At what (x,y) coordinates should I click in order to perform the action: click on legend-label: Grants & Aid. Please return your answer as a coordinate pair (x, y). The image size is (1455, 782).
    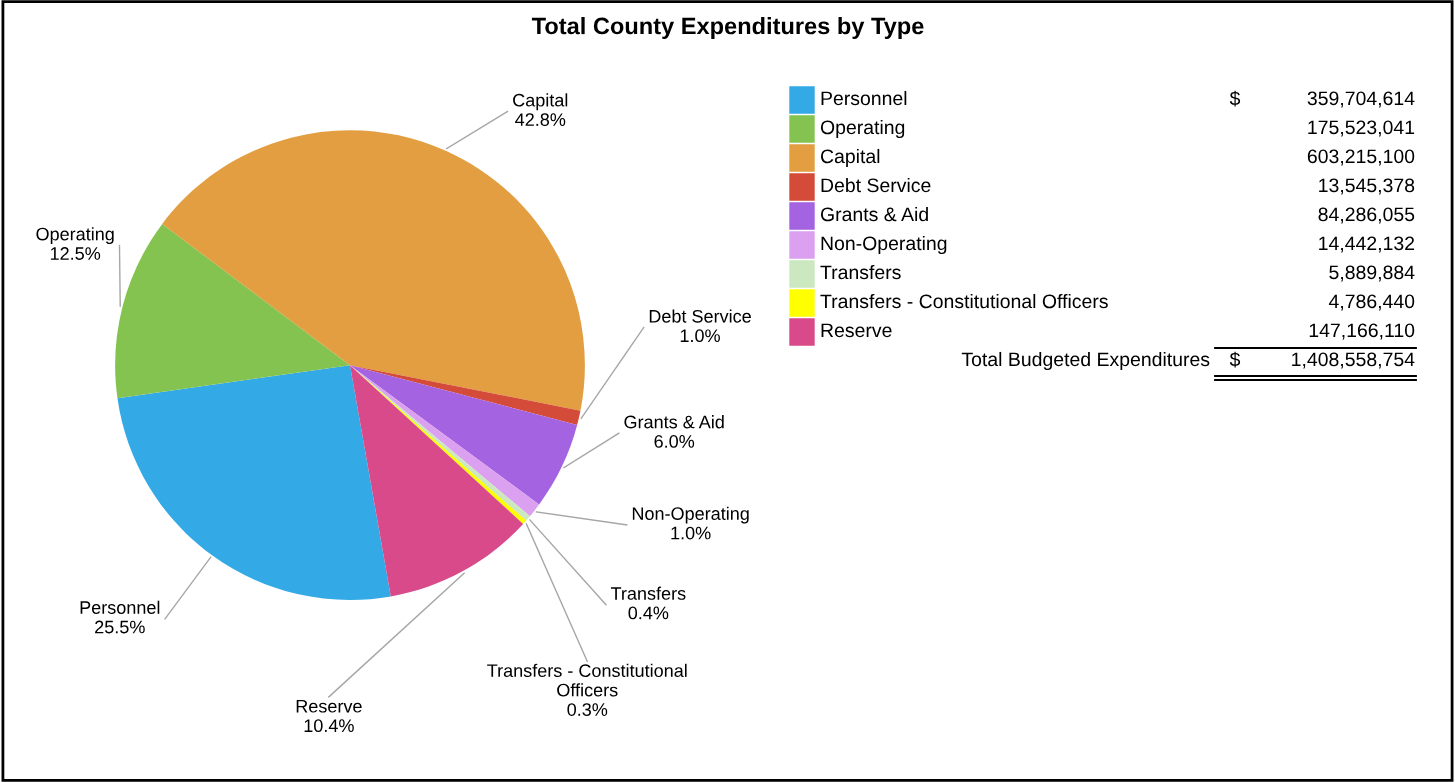
    Looking at the image, I should click on (874, 214).